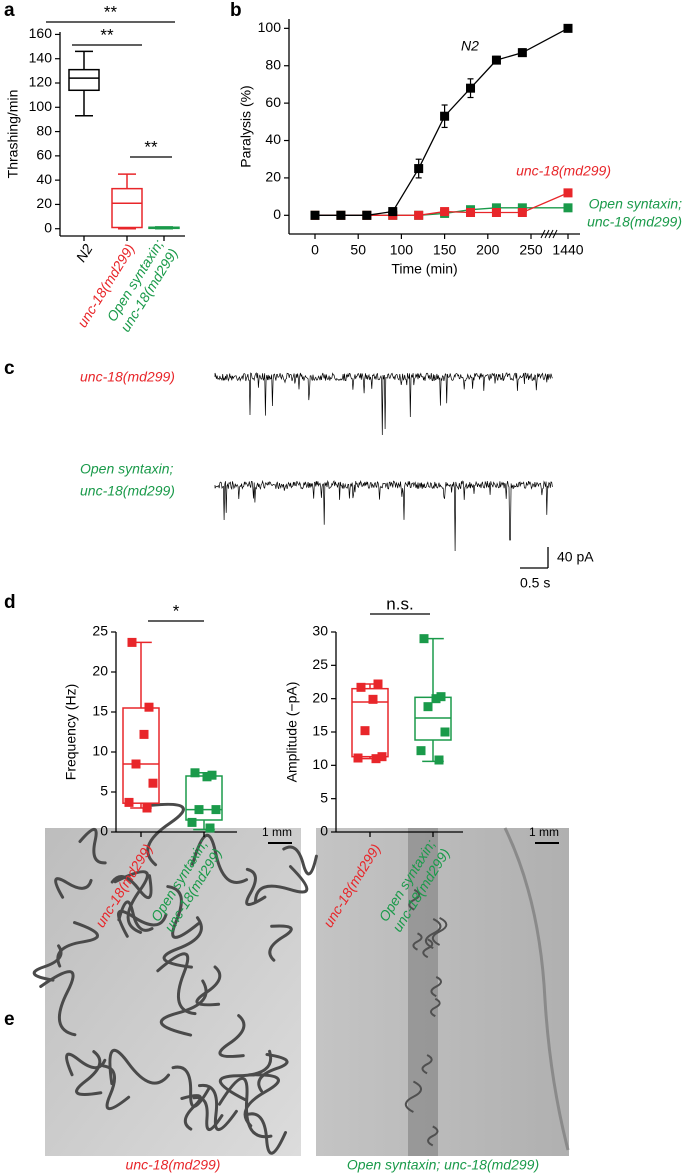  What do you see at coordinates (104, 791) in the screenshot?
I see `y-tick-label: 5` at bounding box center [104, 791].